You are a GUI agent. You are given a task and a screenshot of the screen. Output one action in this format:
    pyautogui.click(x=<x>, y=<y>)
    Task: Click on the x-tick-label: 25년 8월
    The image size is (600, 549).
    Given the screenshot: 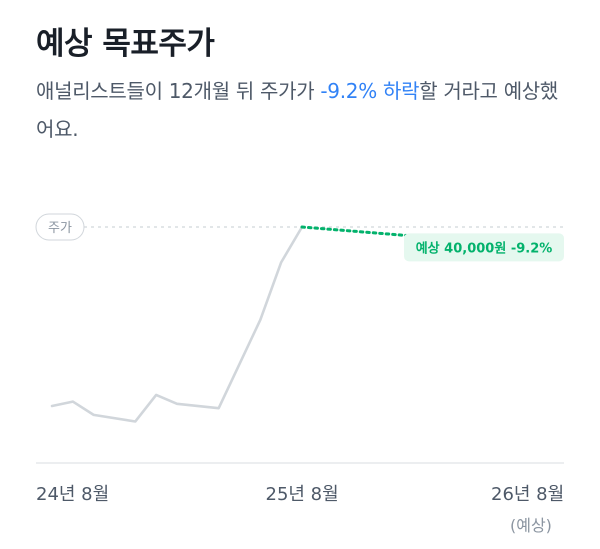 What is the action you would take?
    pyautogui.click(x=302, y=494)
    